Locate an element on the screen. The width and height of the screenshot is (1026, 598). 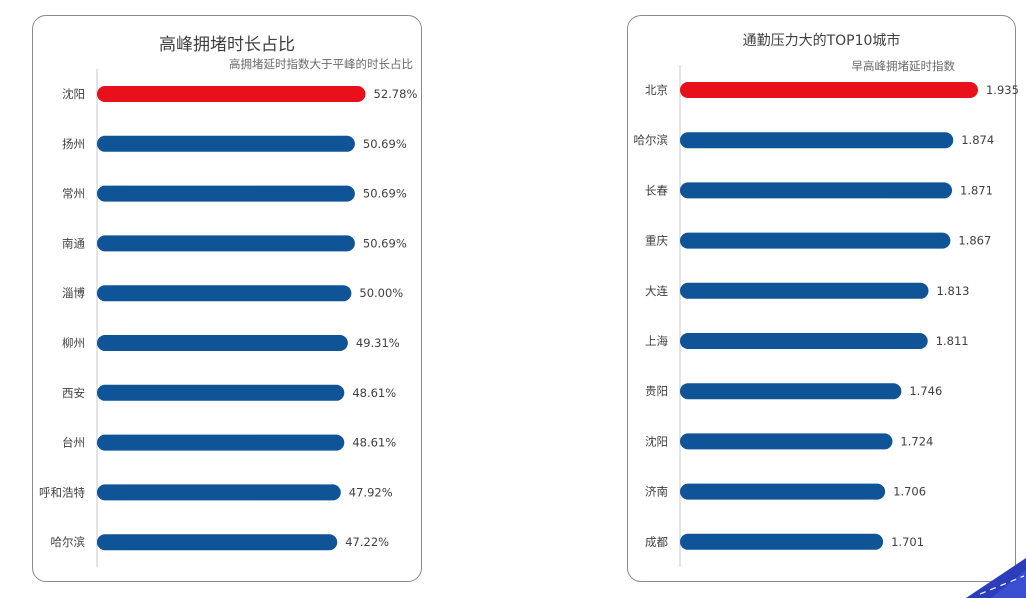
category-tick-label: 大连 is located at coordinates (656, 291).